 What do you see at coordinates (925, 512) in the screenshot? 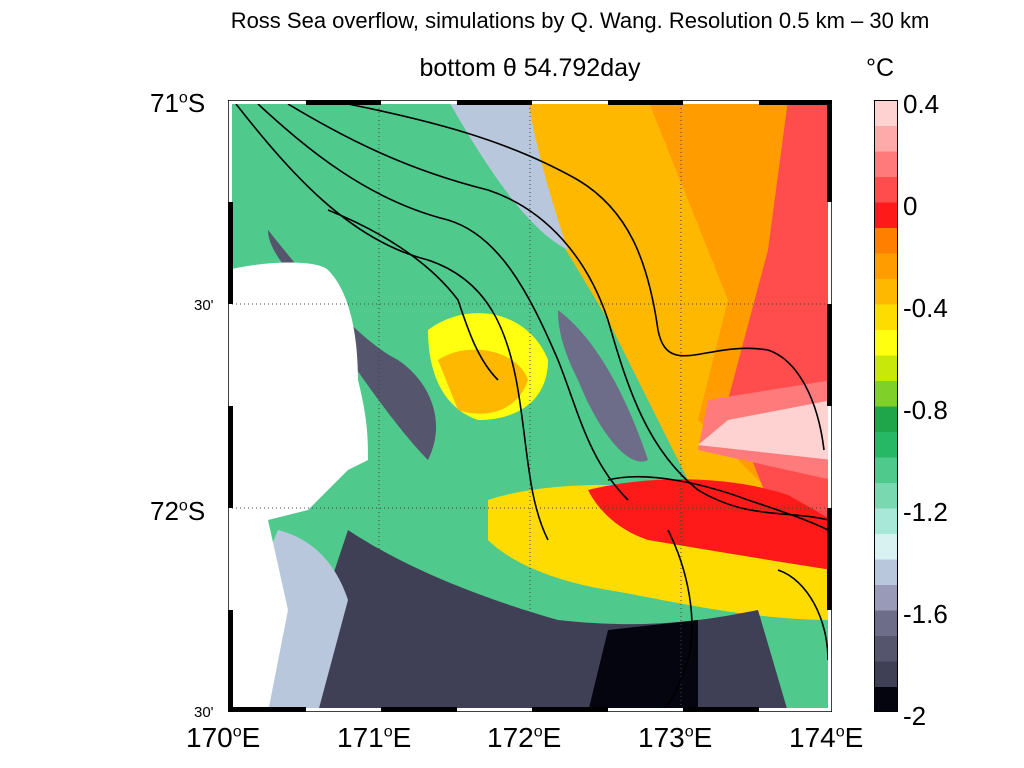
I see `colorbar-tick-label: -1.2` at bounding box center [925, 512].